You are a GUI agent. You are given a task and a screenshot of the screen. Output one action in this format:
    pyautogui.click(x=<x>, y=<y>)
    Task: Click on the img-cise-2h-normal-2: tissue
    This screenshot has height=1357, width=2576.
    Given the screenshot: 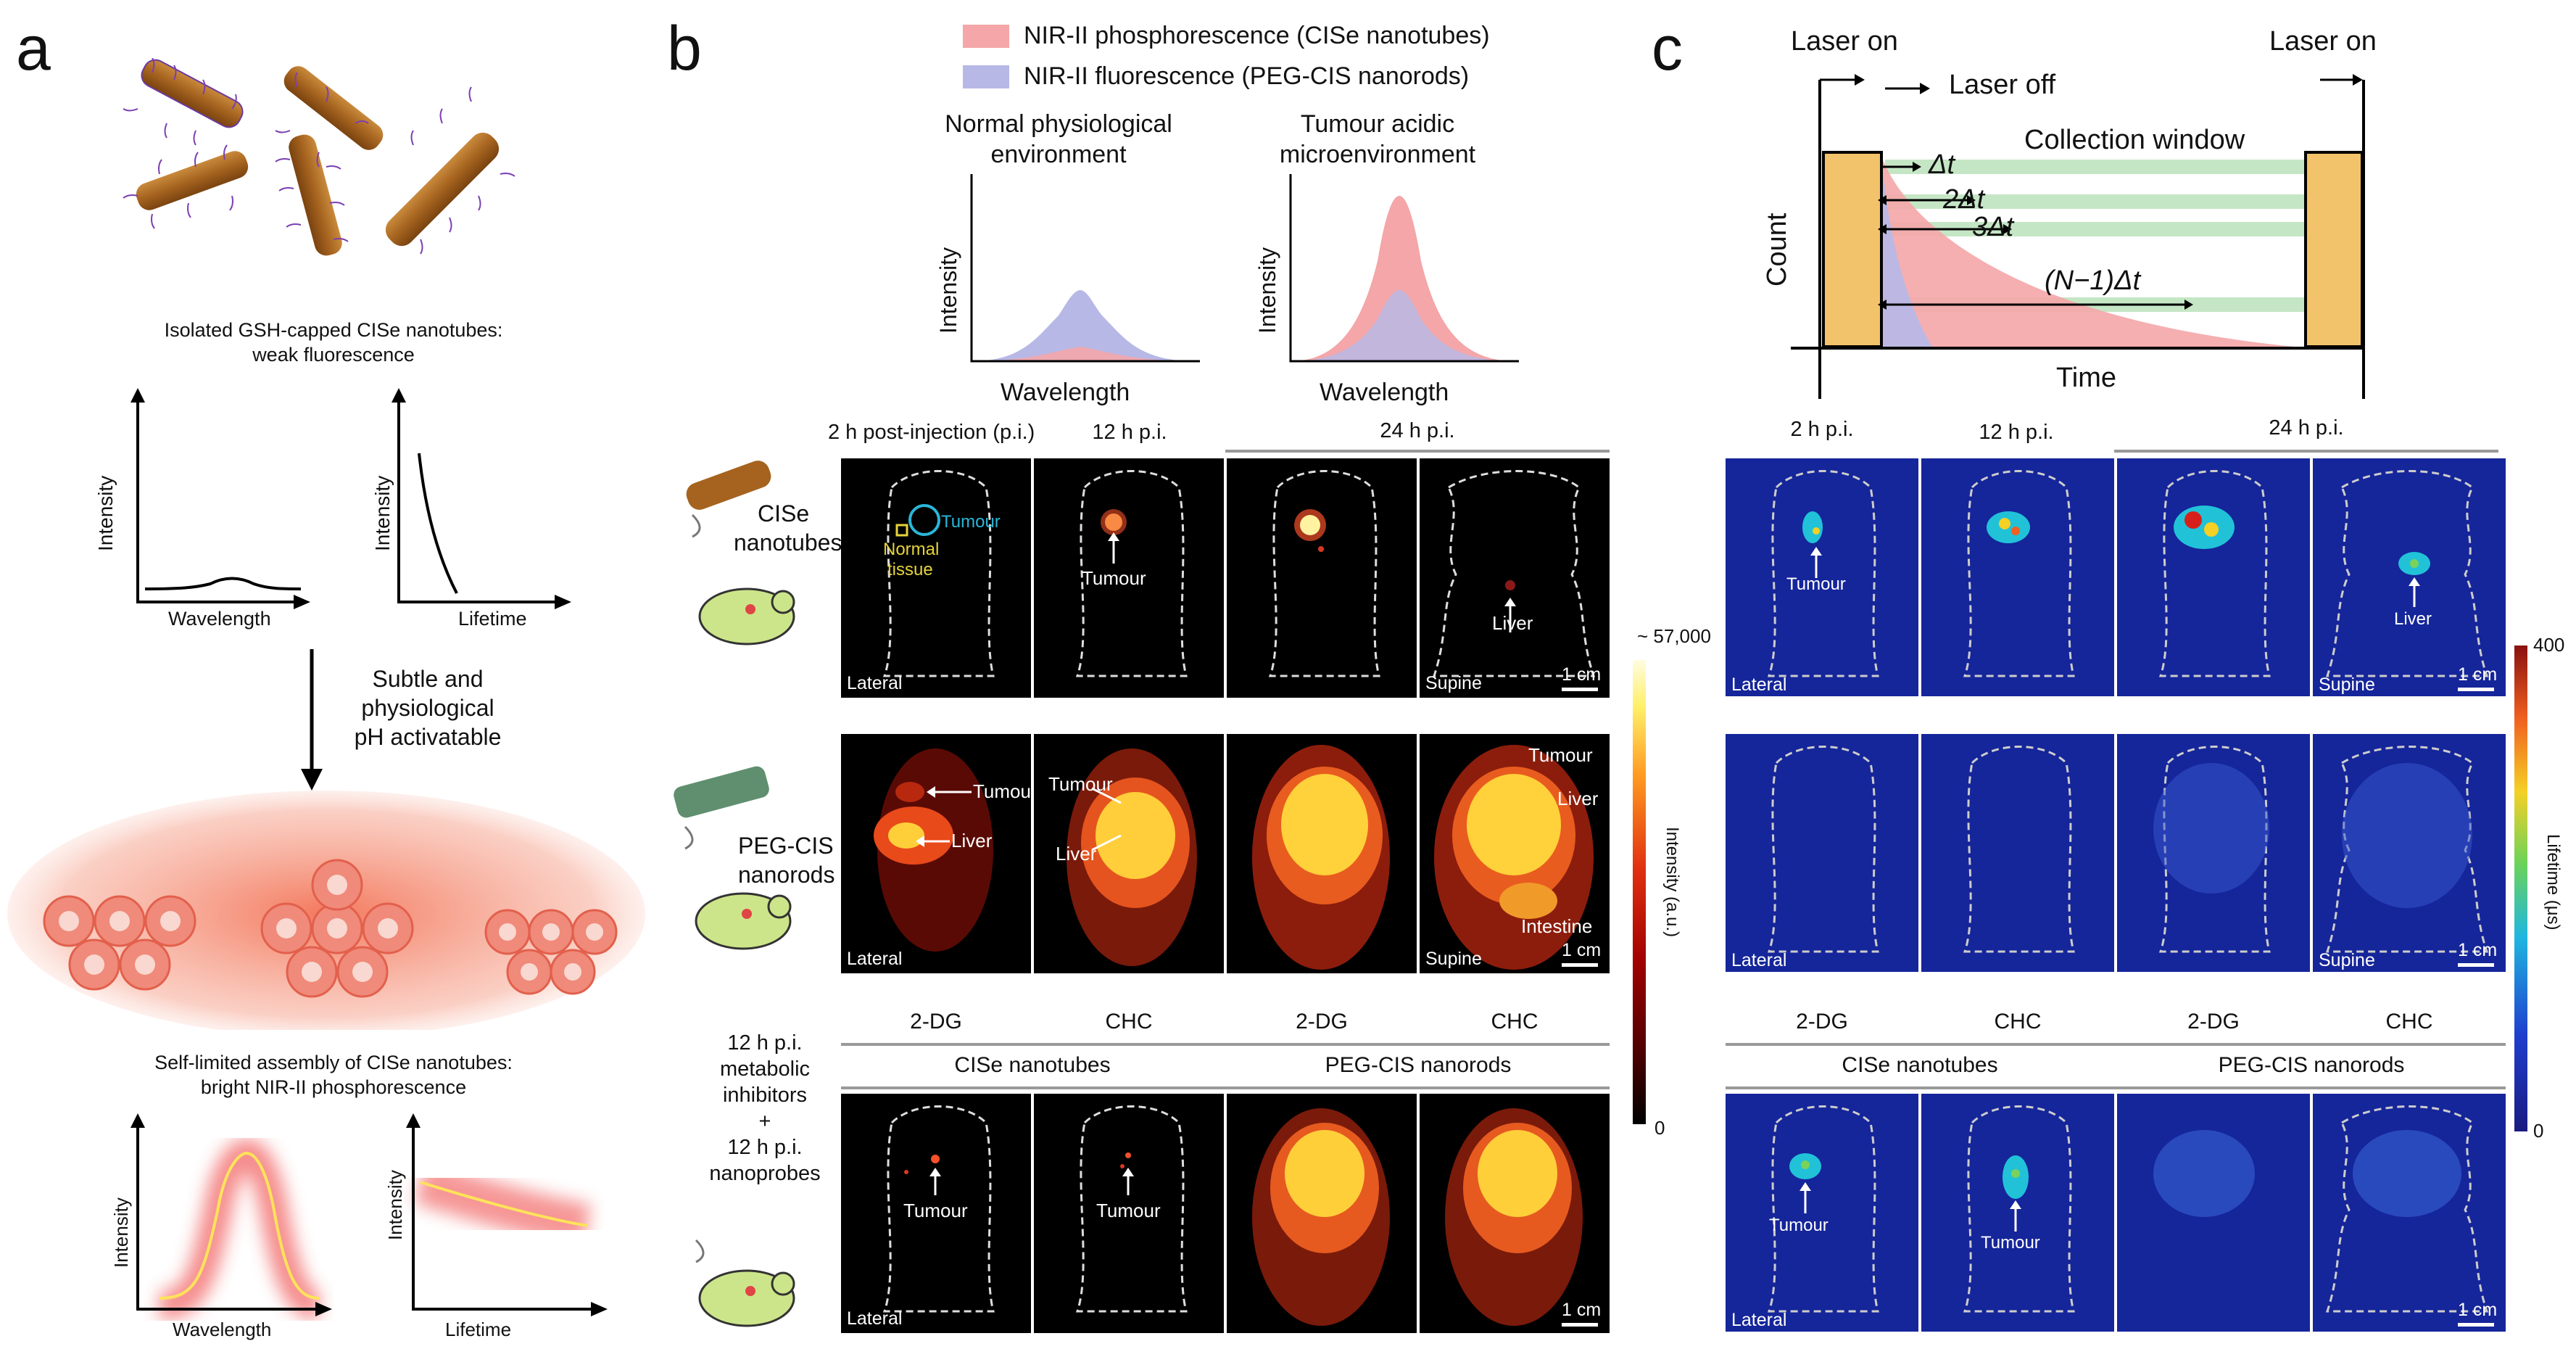 What is the action you would take?
    pyautogui.click(x=910, y=569)
    